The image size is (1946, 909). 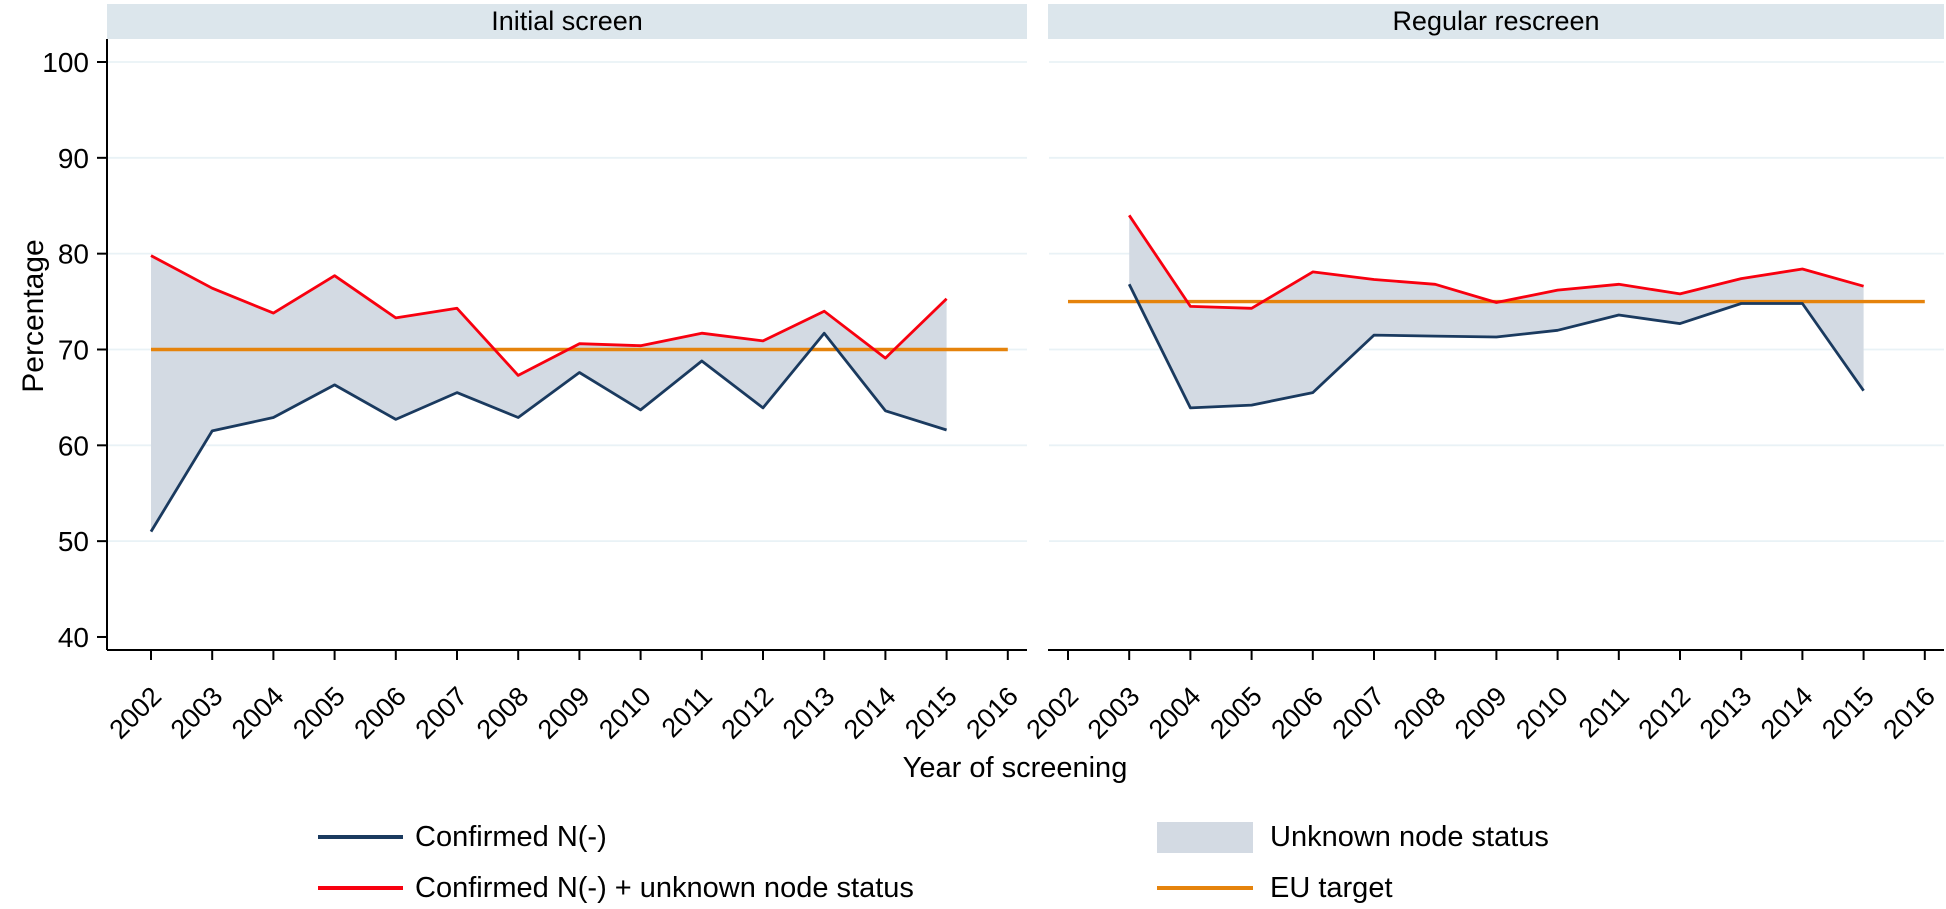 What do you see at coordinates (73, 254) in the screenshot?
I see `y-tick-label: 80` at bounding box center [73, 254].